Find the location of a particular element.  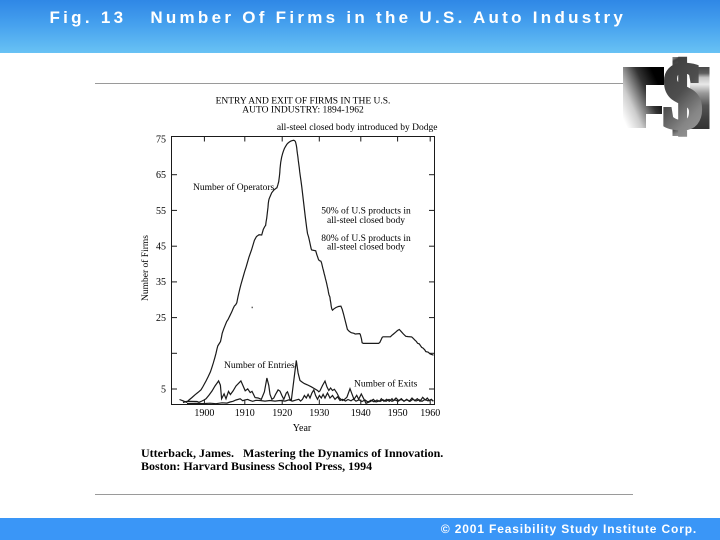

svg-text:ENTRY AND EXIT OF FIRMS IN THE: ENTRY AND EXIT OF FIRMS IN THE U.S. is located at coordinates (303, 102).